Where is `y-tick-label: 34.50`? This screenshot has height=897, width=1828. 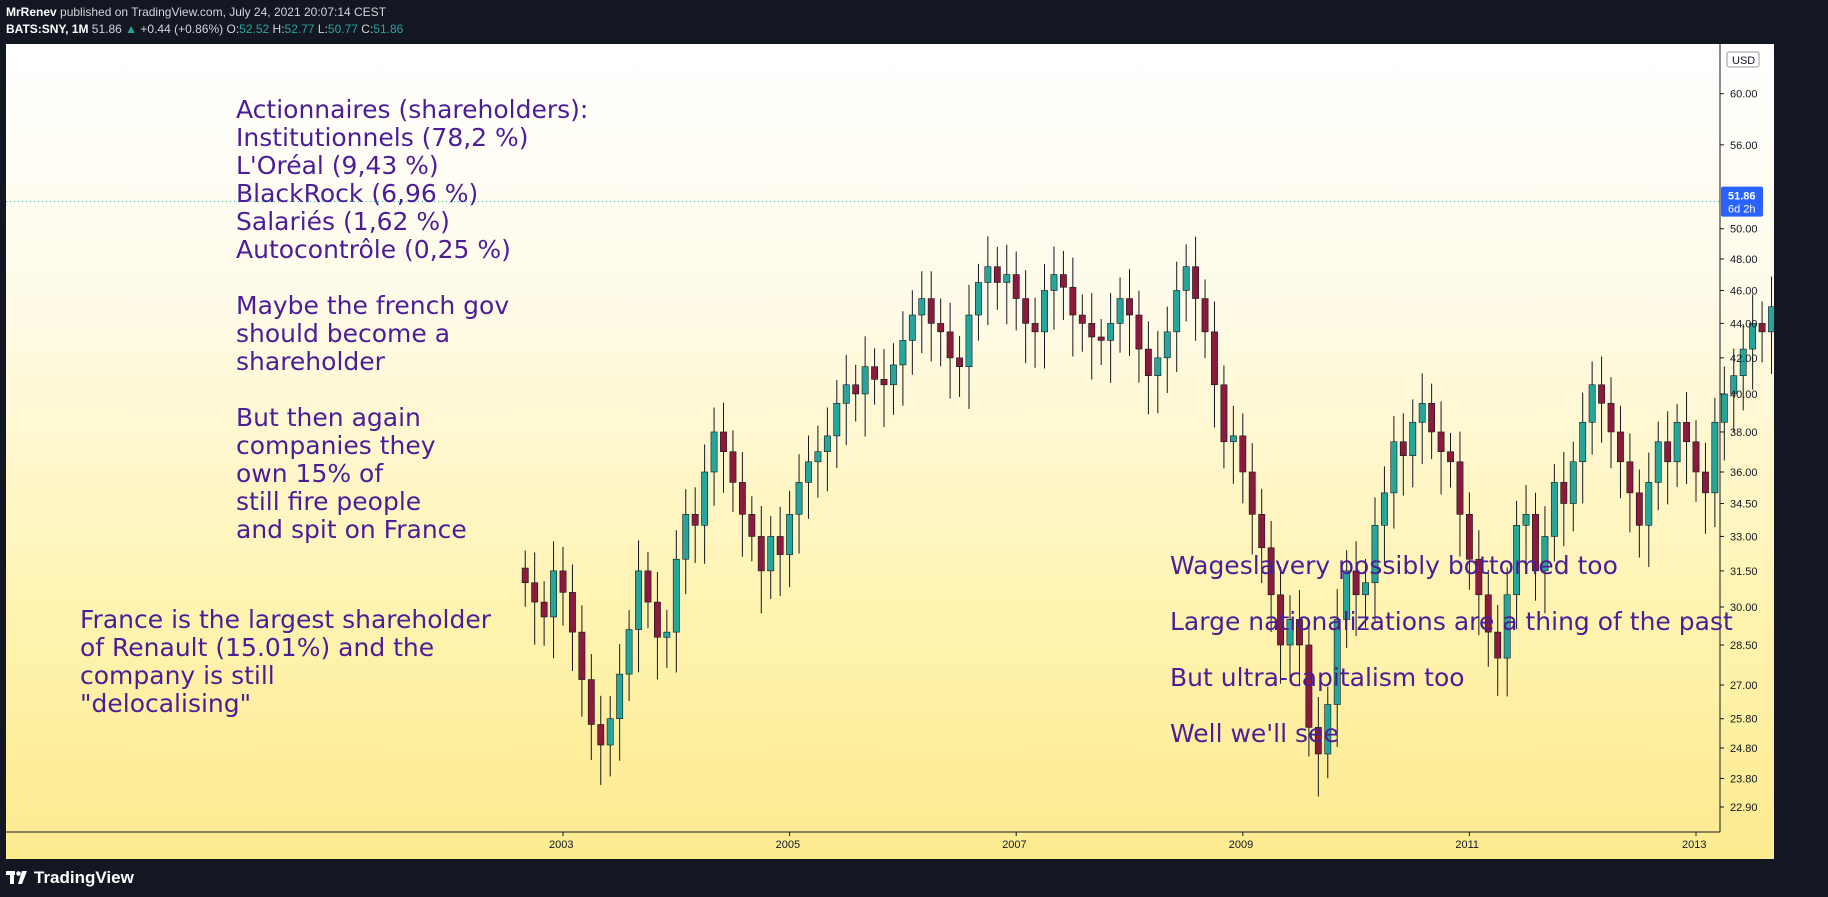 y-tick-label: 34.50 is located at coordinates (1744, 505).